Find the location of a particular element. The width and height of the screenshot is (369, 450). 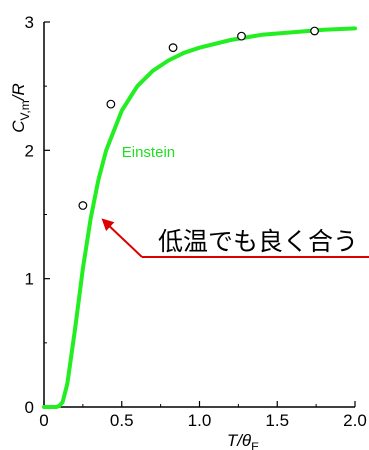

annotation-text: 低温でも良く合う is located at coordinates (258, 241).